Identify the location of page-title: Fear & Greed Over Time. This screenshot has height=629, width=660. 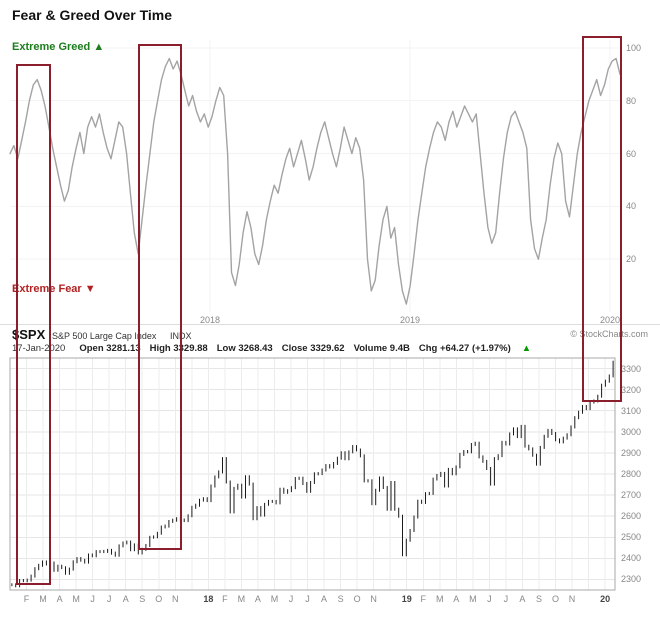
(92, 15).